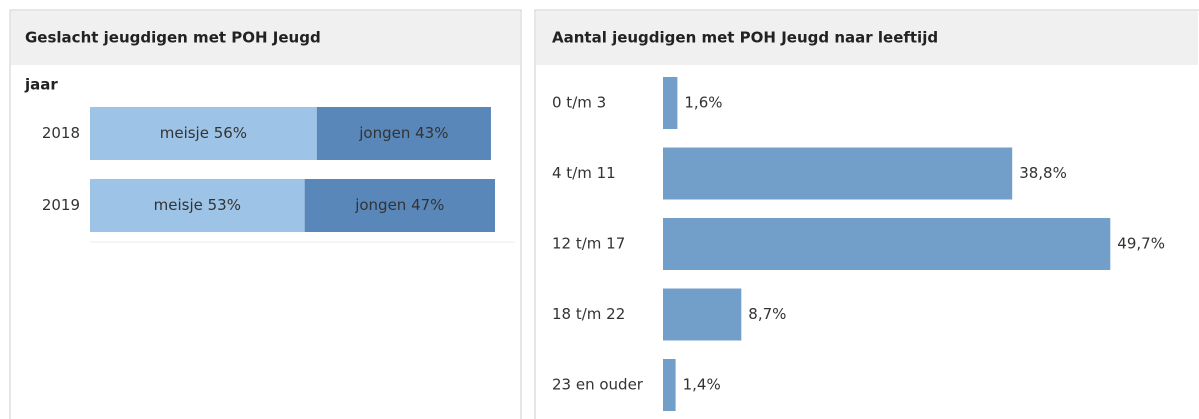 This screenshot has width=1199, height=419. Describe the element at coordinates (61, 205) in the screenshot. I see `y-tick-label: 2019` at that location.